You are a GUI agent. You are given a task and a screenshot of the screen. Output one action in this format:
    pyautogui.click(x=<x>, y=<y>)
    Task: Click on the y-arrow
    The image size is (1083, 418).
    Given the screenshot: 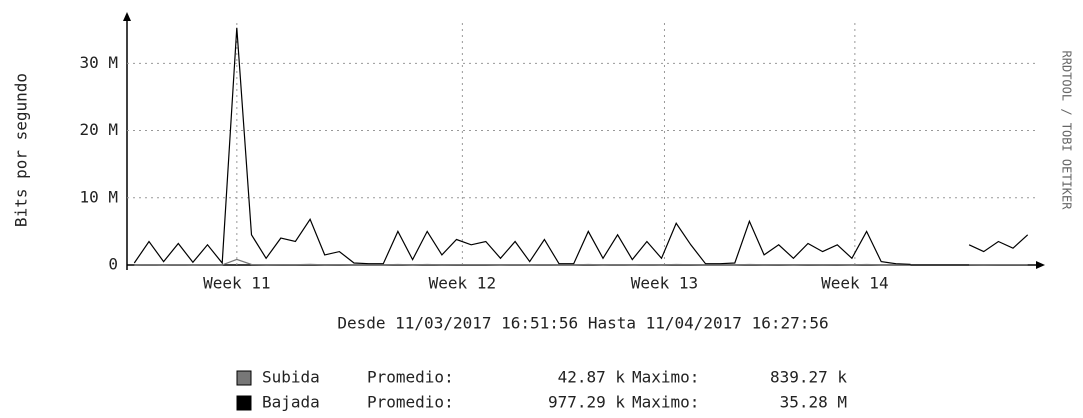 What is the action you would take?
    pyautogui.click(x=127, y=16)
    